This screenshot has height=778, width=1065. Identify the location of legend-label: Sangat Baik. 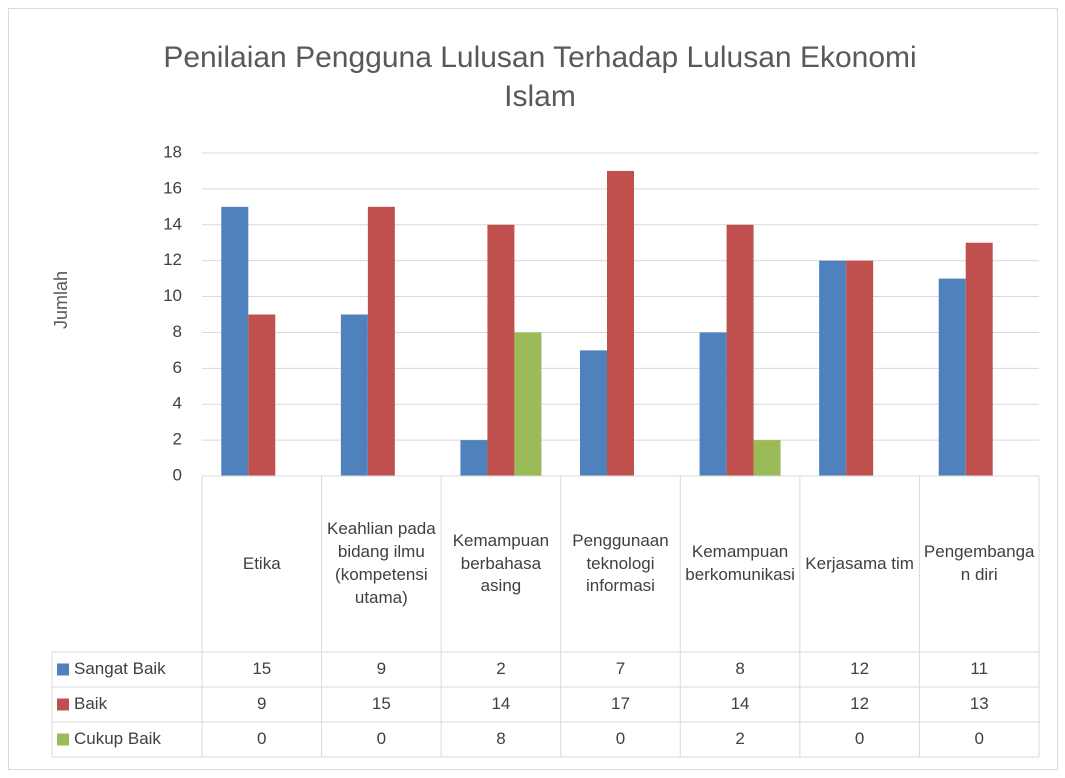
(120, 669).